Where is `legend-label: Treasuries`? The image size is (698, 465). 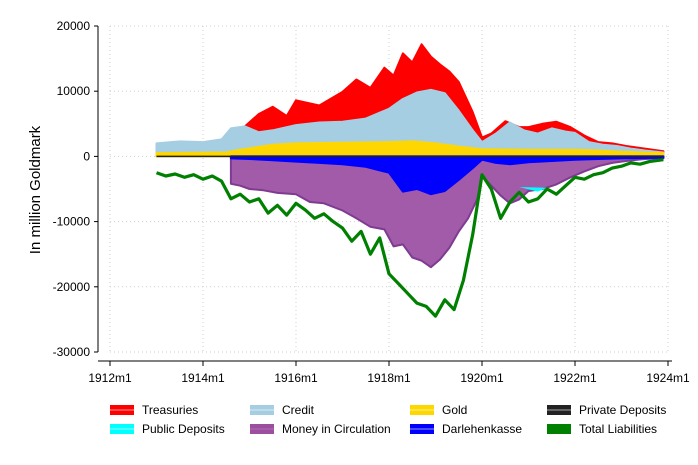
legend-label: Treasuries is located at coordinates (170, 410).